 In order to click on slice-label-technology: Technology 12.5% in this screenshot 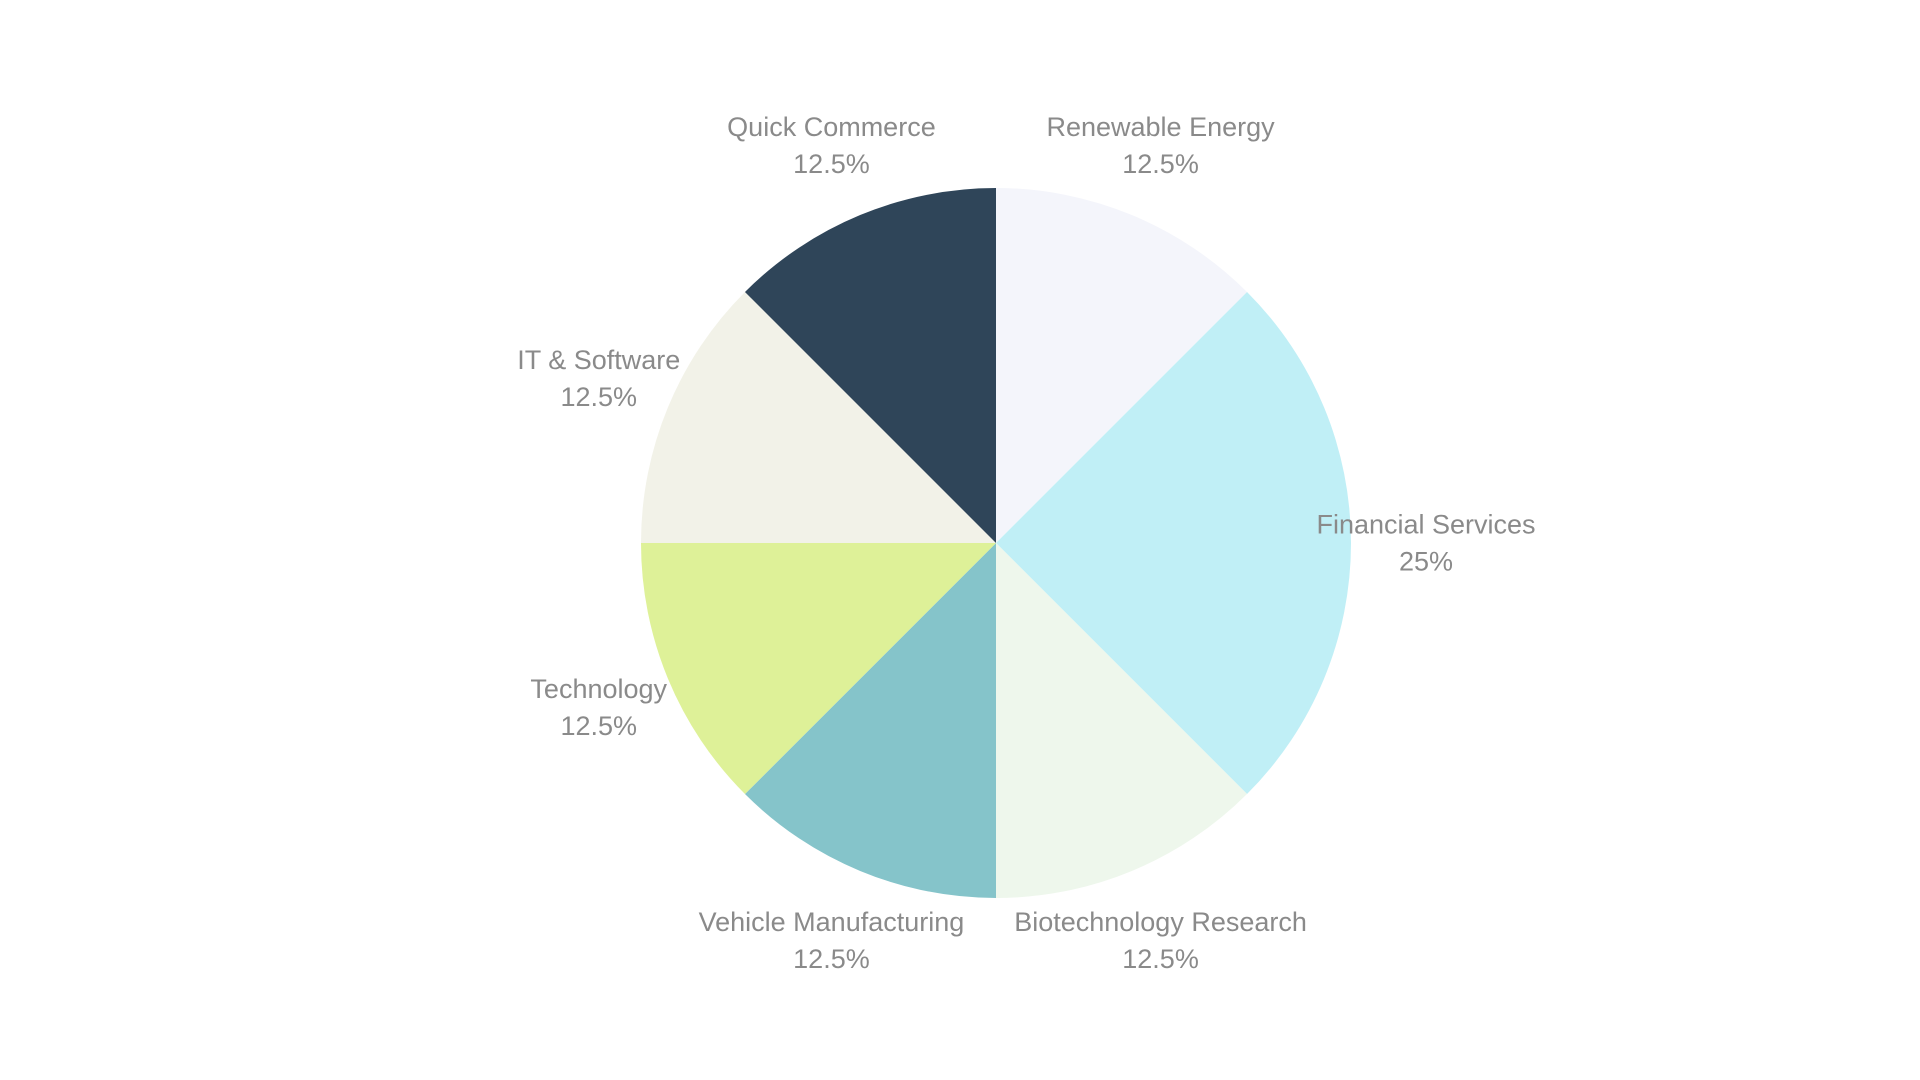, I will do `click(598, 707)`.